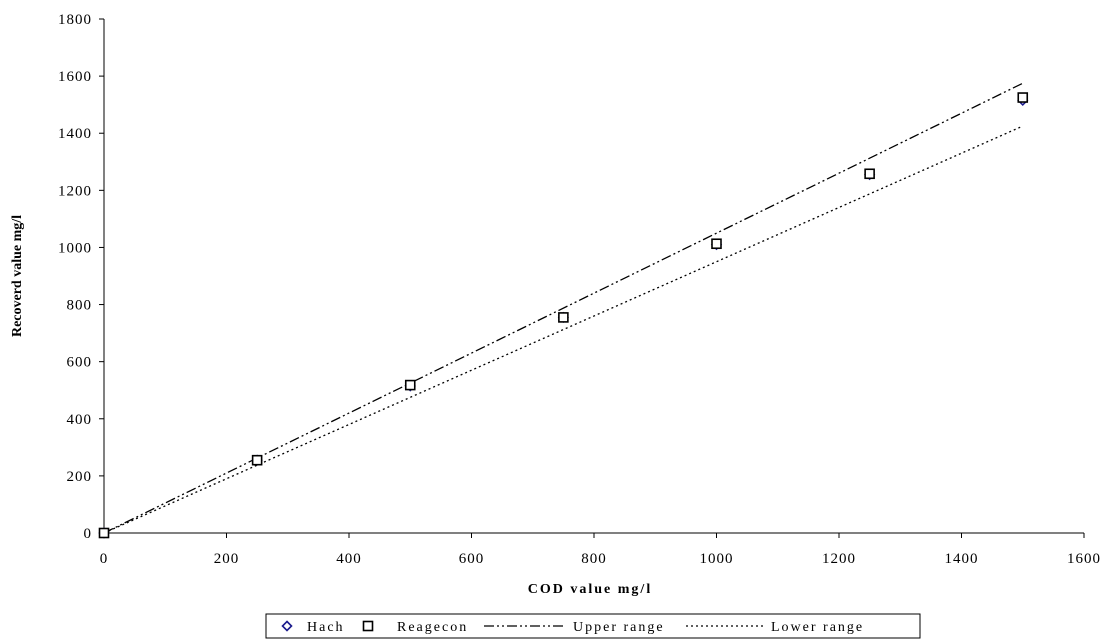 This screenshot has width=1112, height=642. I want to click on legend-hach-label: Hach, so click(326, 627).